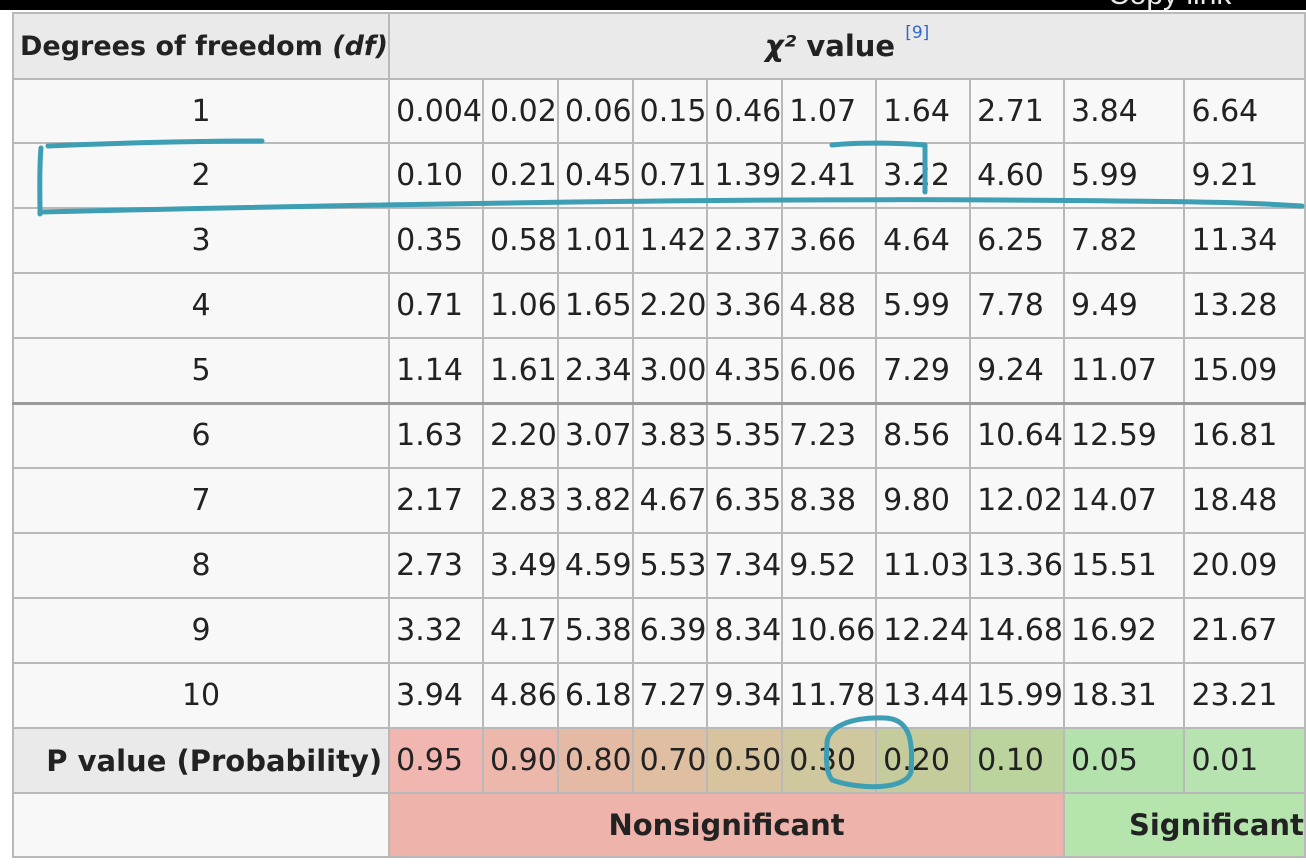 The height and width of the screenshot is (864, 1306). What do you see at coordinates (923, 500) in the screenshot?
I see `chi-value-cell: 9.80` at bounding box center [923, 500].